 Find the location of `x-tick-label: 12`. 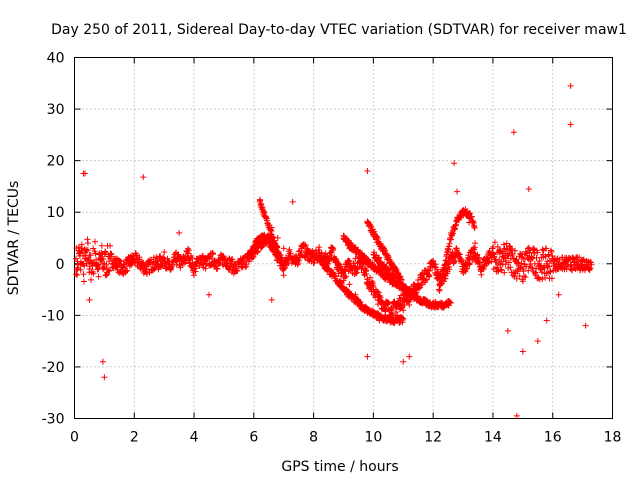

x-tick-label: 12 is located at coordinates (433, 438).